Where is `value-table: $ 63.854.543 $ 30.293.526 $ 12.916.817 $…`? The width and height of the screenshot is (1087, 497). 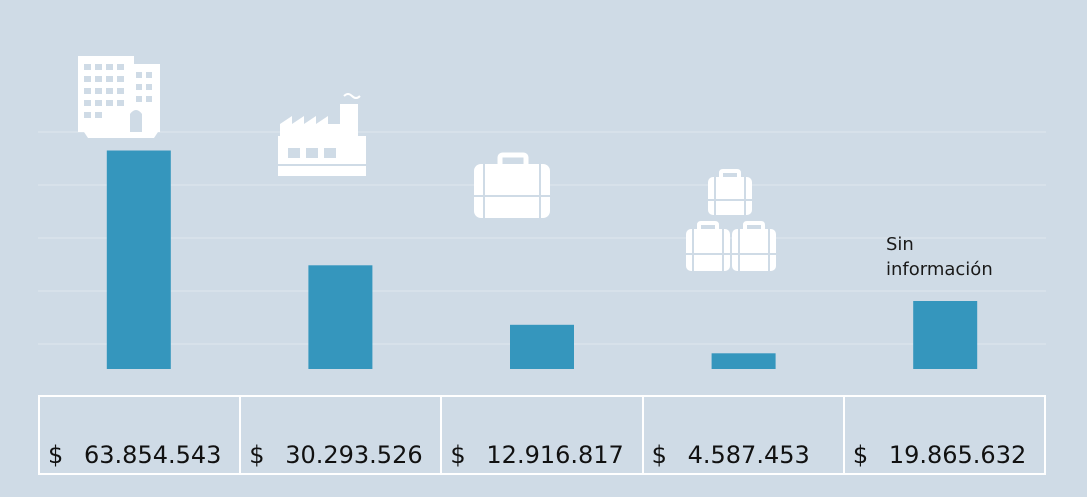
value-table: $ 63.854.543 $ 30.293.526 $ 12.916.817 $… is located at coordinates (542, 435).